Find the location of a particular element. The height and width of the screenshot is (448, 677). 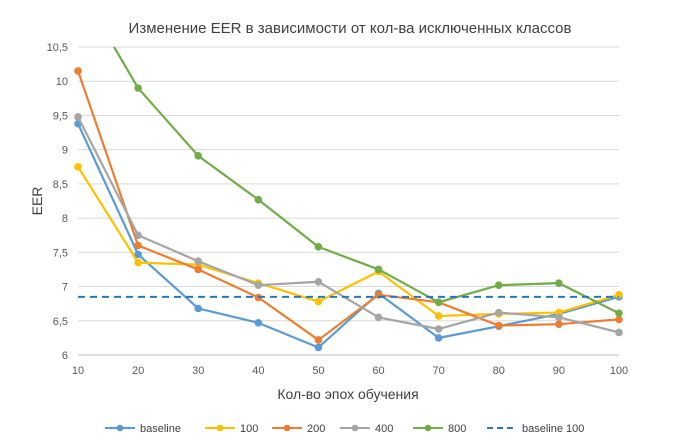

legend-label: baseline is located at coordinates (160, 429).